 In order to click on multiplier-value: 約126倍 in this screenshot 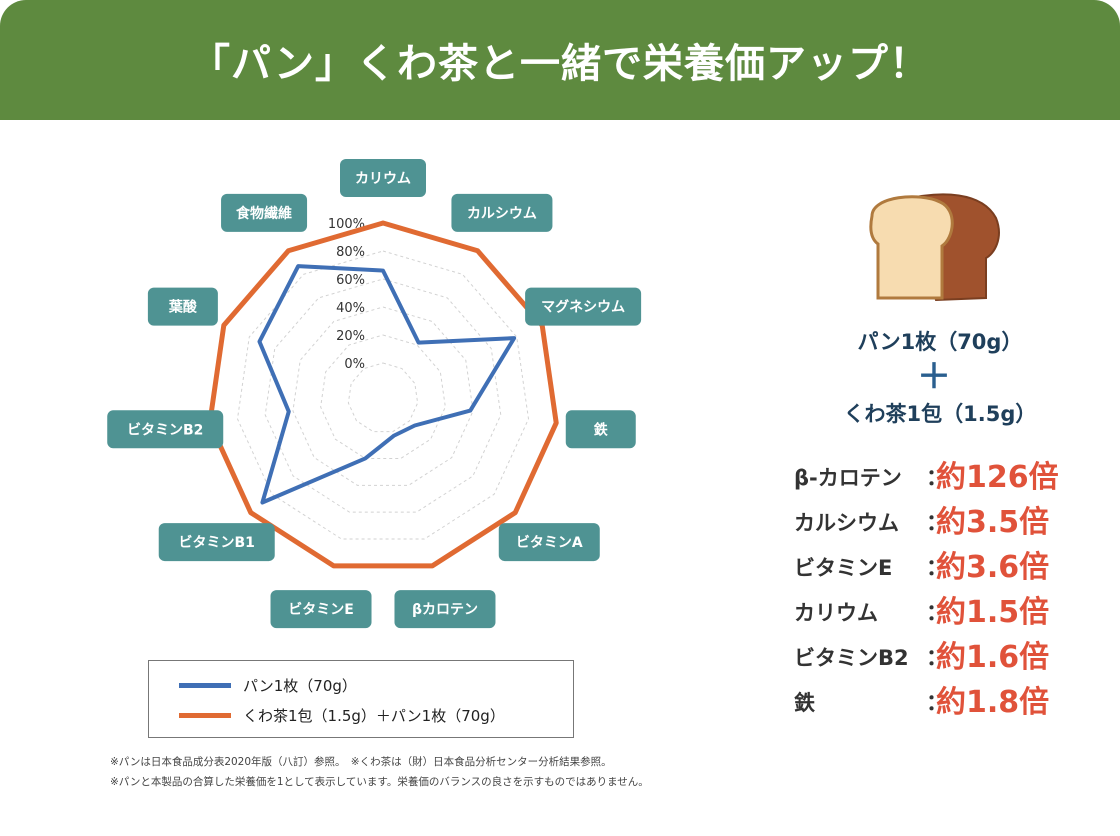, I will do `click(997, 477)`.